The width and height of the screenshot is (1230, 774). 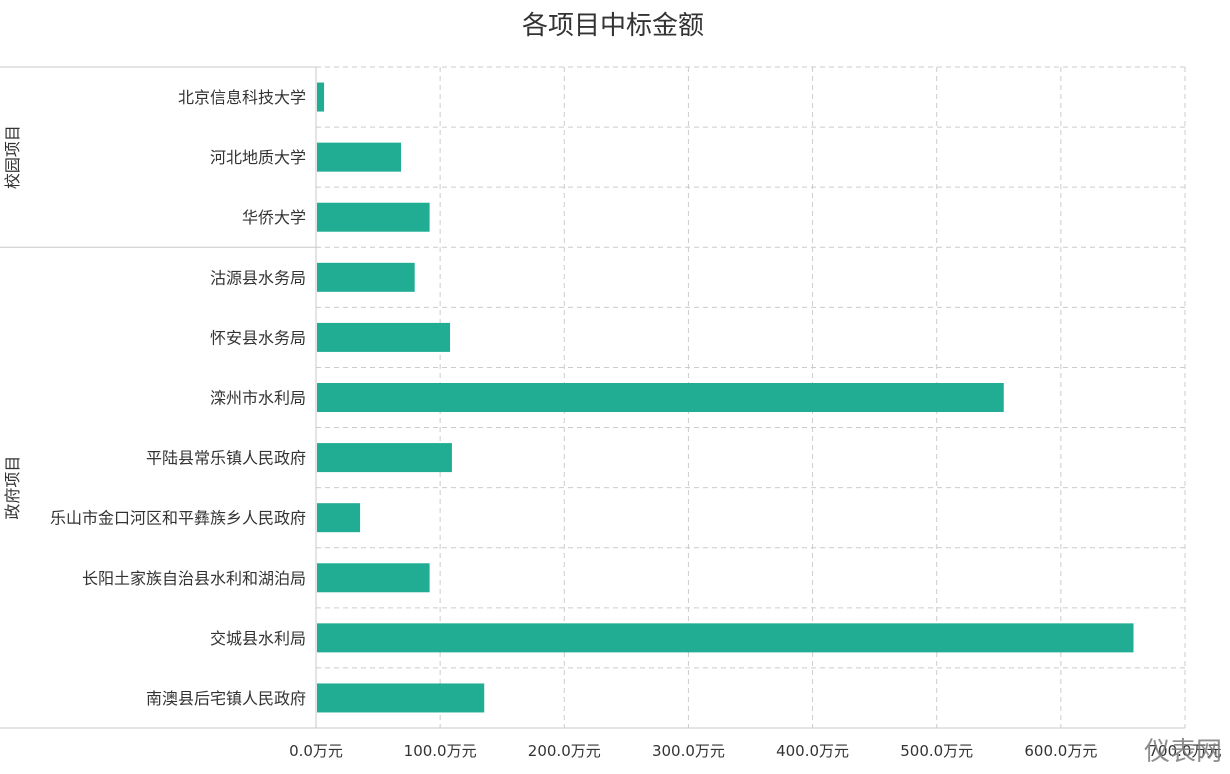 I want to click on category-label: 滦州市水利局, so click(x=258, y=398).